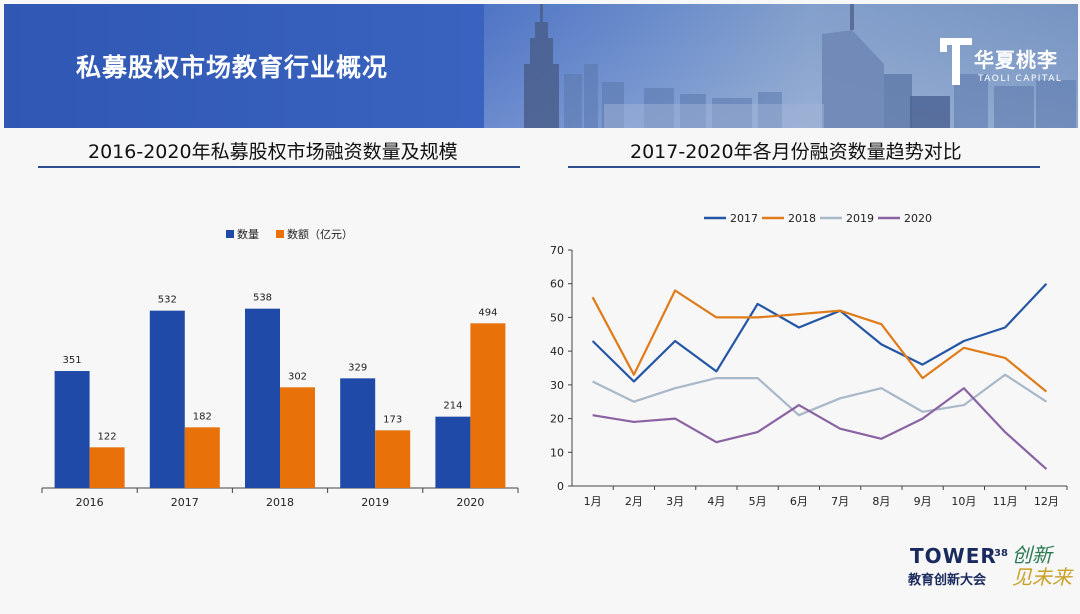 The image size is (1080, 614). I want to click on x-tick-label: 10月, so click(963, 501).